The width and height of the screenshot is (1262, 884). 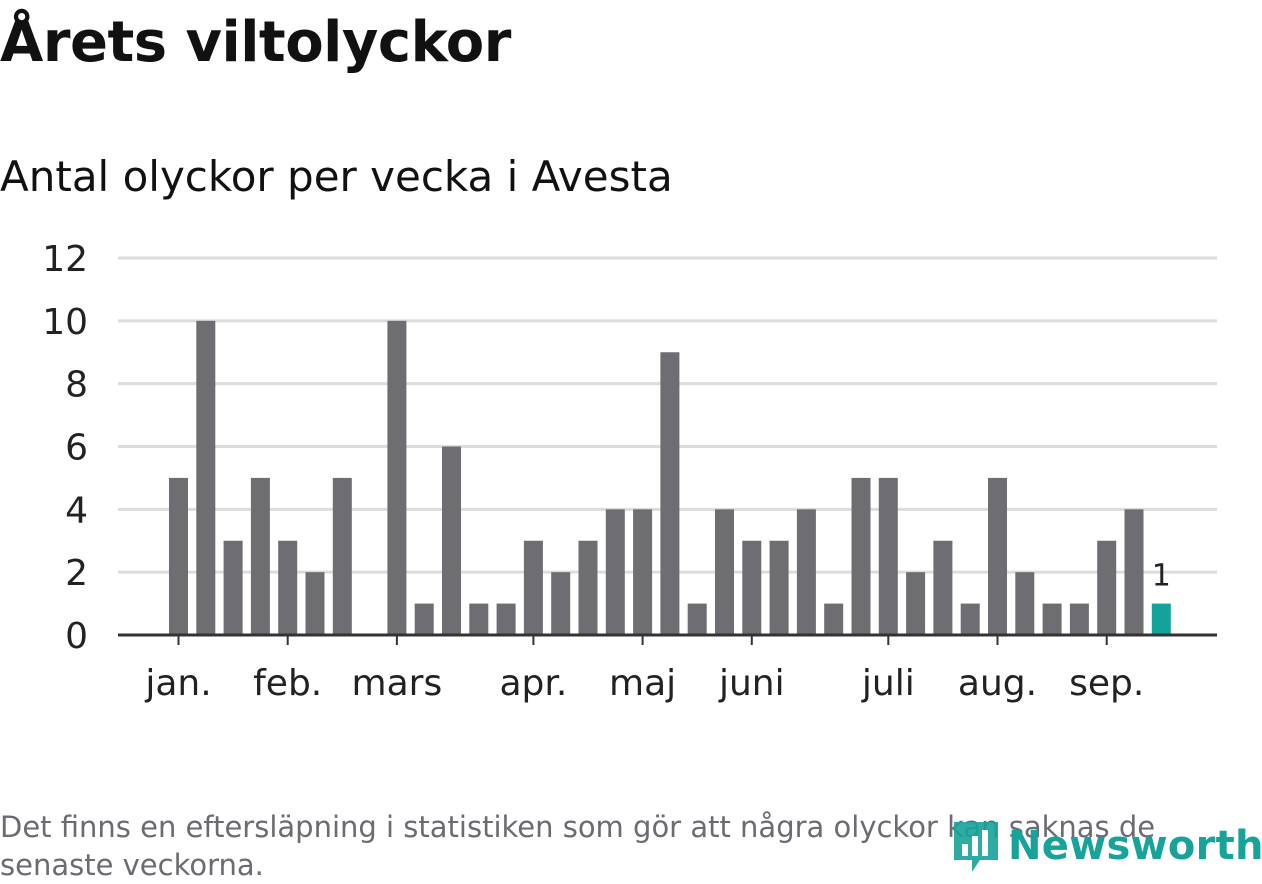 What do you see at coordinates (287, 683) in the screenshot?
I see `x-tick-label: feb.` at bounding box center [287, 683].